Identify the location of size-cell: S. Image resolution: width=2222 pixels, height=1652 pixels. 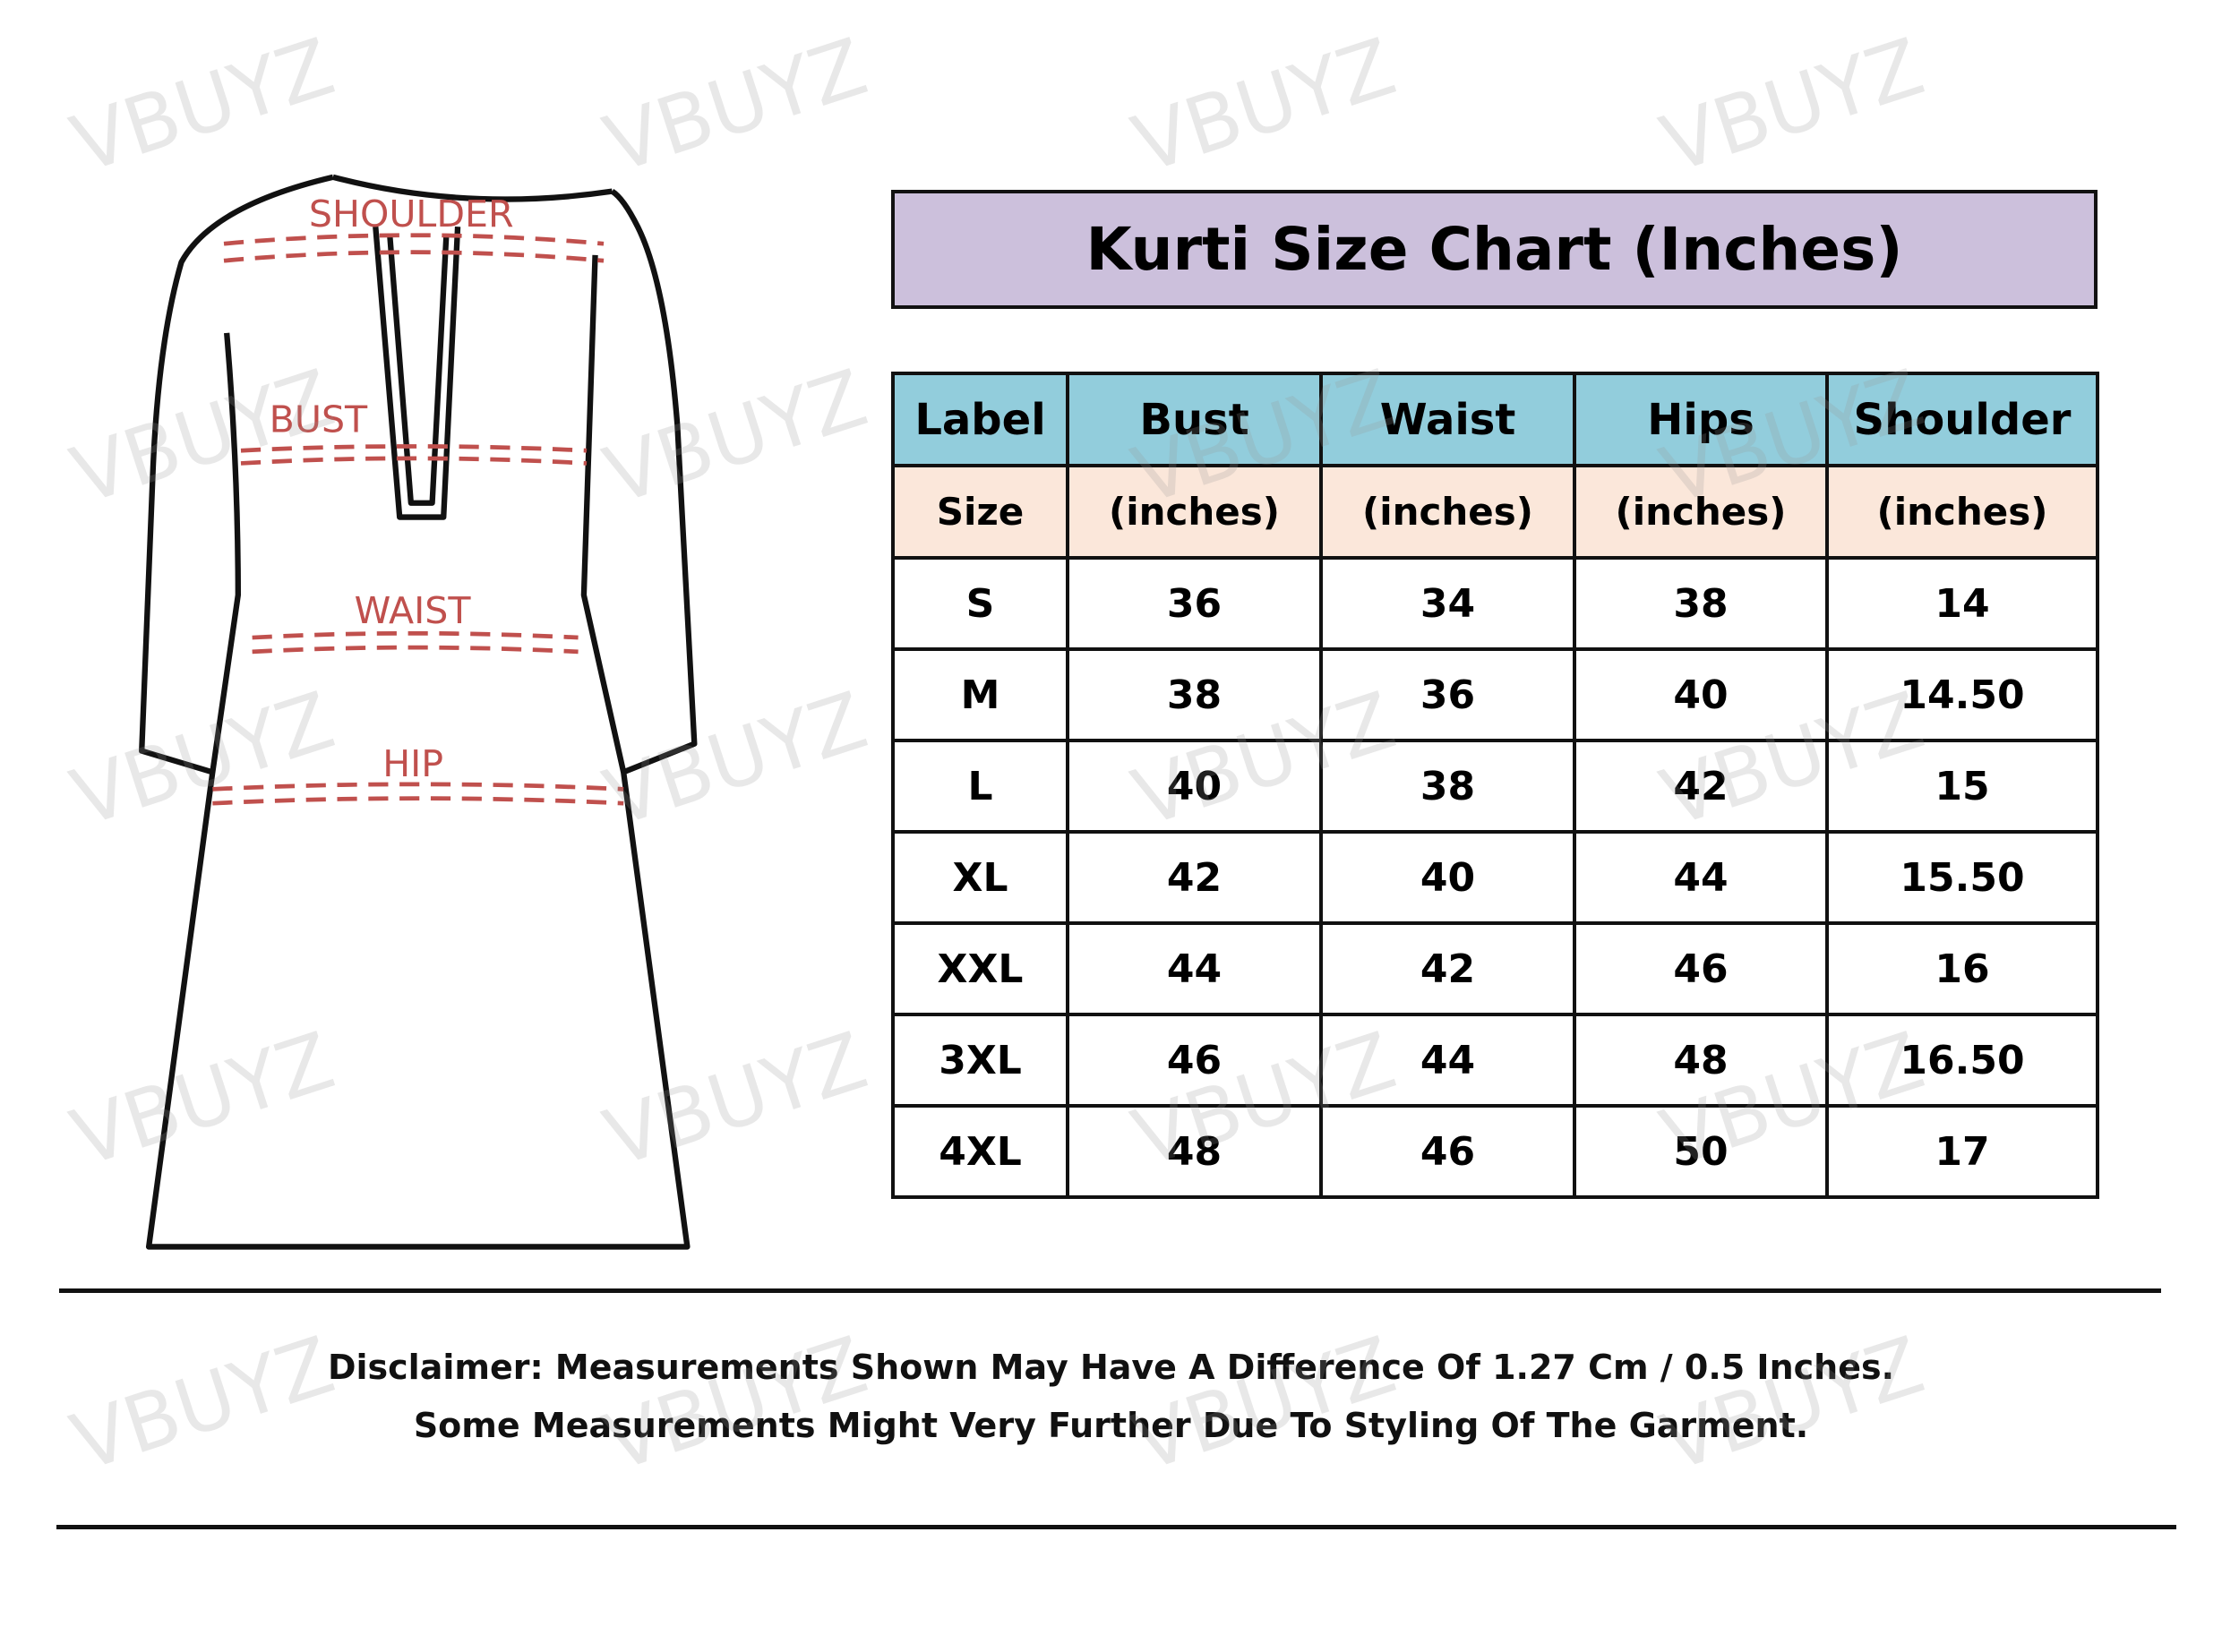
(980, 603).